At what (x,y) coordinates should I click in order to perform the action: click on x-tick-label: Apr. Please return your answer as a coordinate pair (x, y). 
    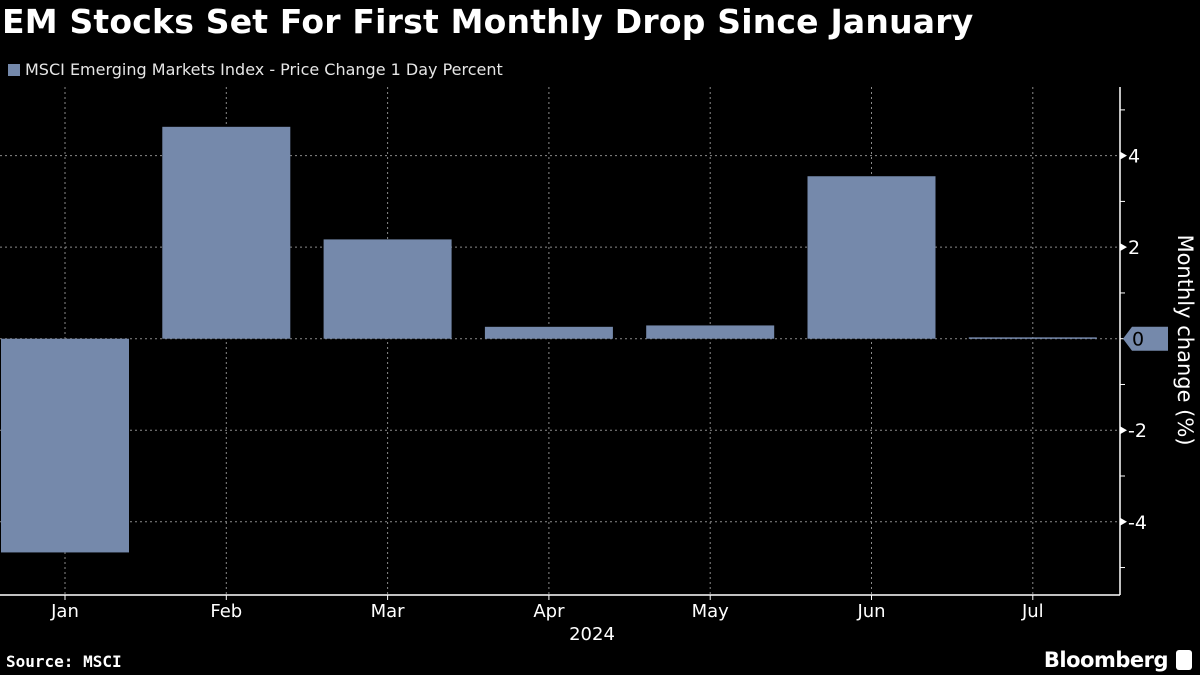
    Looking at the image, I should click on (549, 611).